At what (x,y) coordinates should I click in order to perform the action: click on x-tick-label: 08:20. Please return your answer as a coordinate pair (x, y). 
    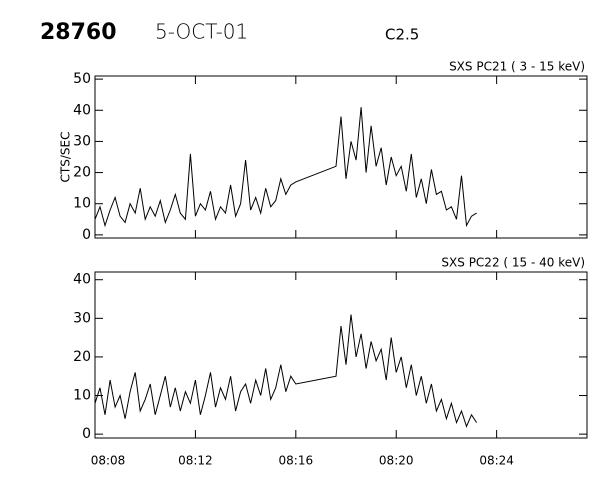
    Looking at the image, I should click on (396, 461).